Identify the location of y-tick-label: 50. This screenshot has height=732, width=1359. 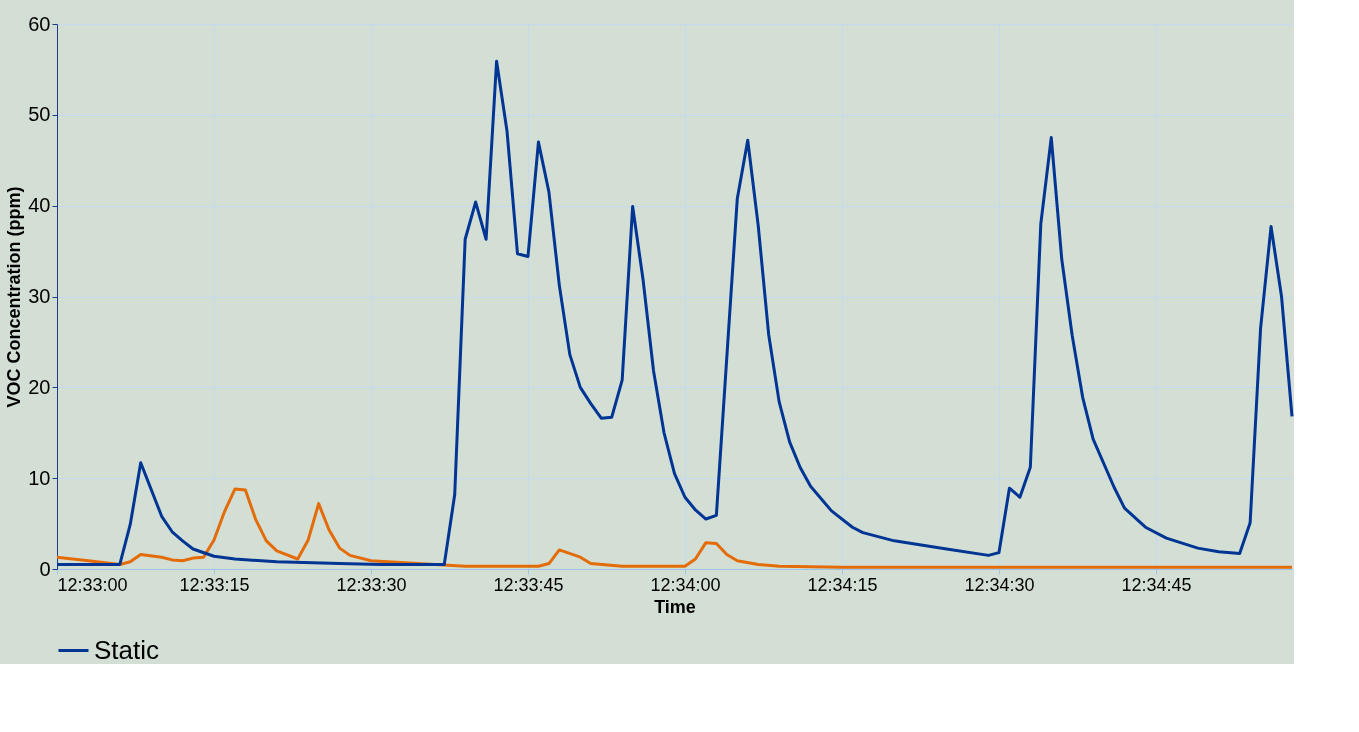
(39, 114).